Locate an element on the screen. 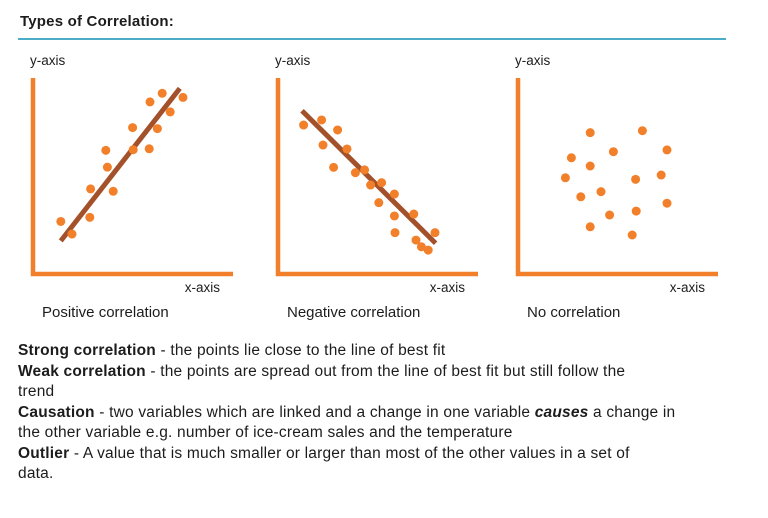  title-underline-rule is located at coordinates (372, 39).